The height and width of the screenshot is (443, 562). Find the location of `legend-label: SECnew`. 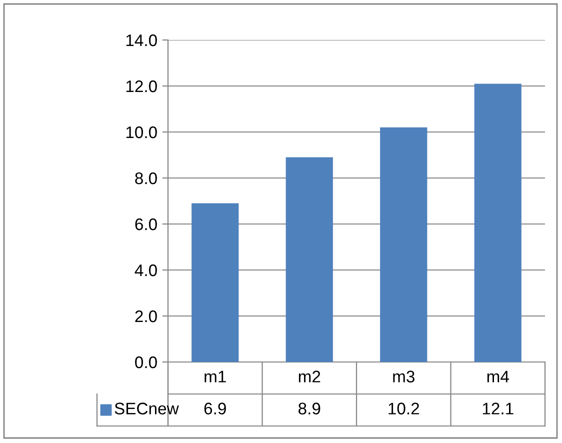

legend-label: SECnew is located at coordinates (146, 408).